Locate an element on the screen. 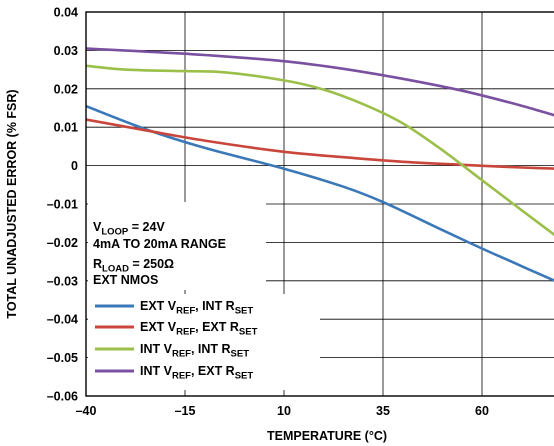 The height and width of the screenshot is (446, 554). condition-line: EXT NMOS is located at coordinates (125, 280).